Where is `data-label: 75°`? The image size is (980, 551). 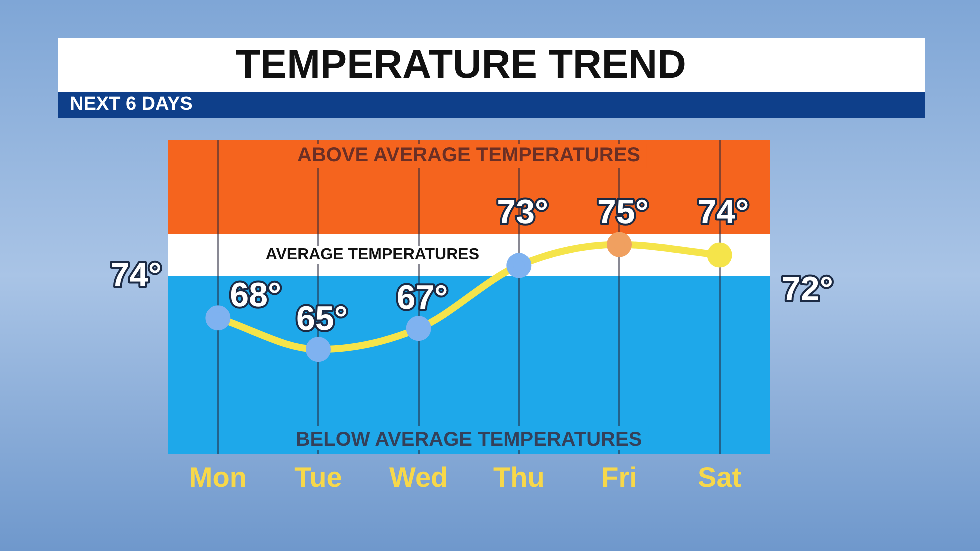
data-label: 75° is located at coordinates (623, 213).